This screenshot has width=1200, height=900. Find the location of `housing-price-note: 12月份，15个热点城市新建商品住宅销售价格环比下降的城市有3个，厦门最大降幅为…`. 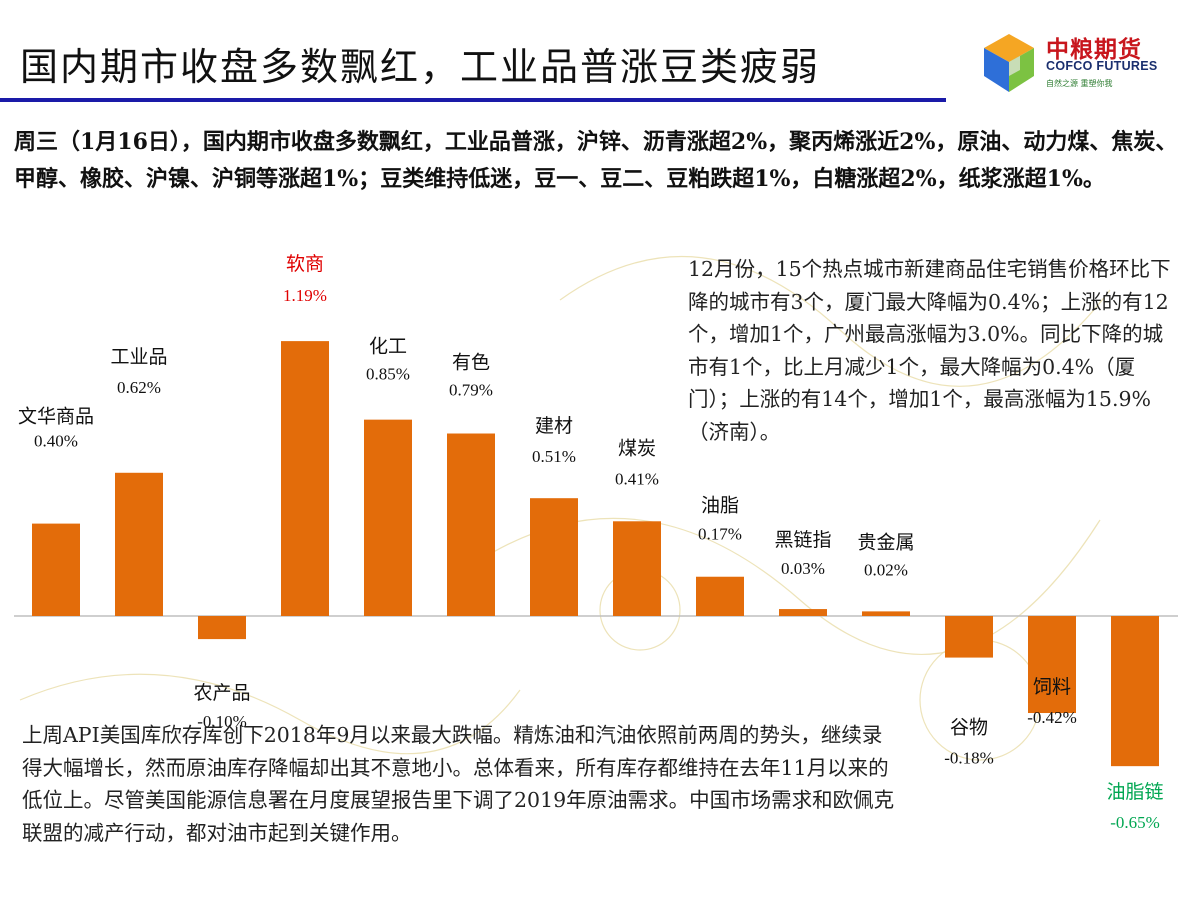

housing-price-note: 12月份，15个热点城市新建商品住宅销售价格环比下降的城市有3个，厦门最大降幅为… is located at coordinates (929, 350).